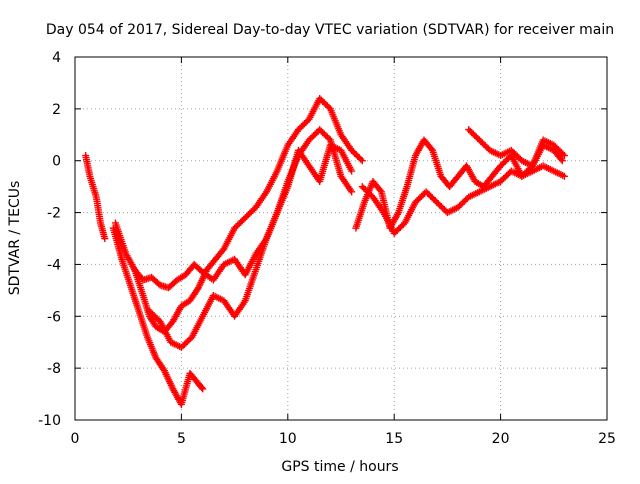  What do you see at coordinates (54, 265) in the screenshot?
I see `y-tick-label: -4` at bounding box center [54, 265].